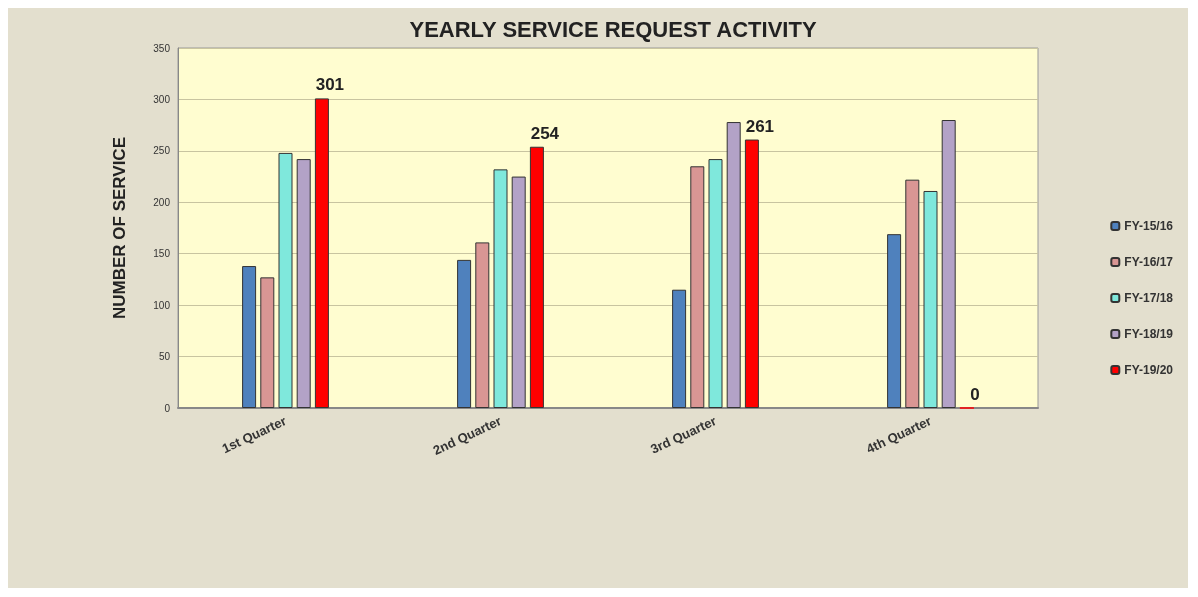 The height and width of the screenshot is (597, 1198). I want to click on y-tick-label: 200, so click(162, 202).